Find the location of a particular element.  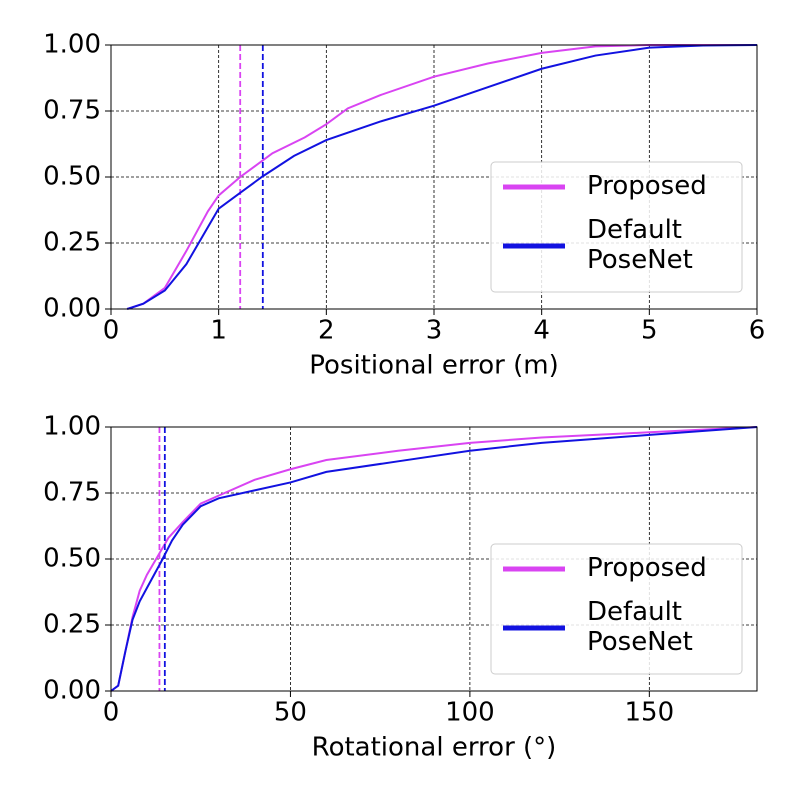

x-tick-label: 5 is located at coordinates (649, 331).